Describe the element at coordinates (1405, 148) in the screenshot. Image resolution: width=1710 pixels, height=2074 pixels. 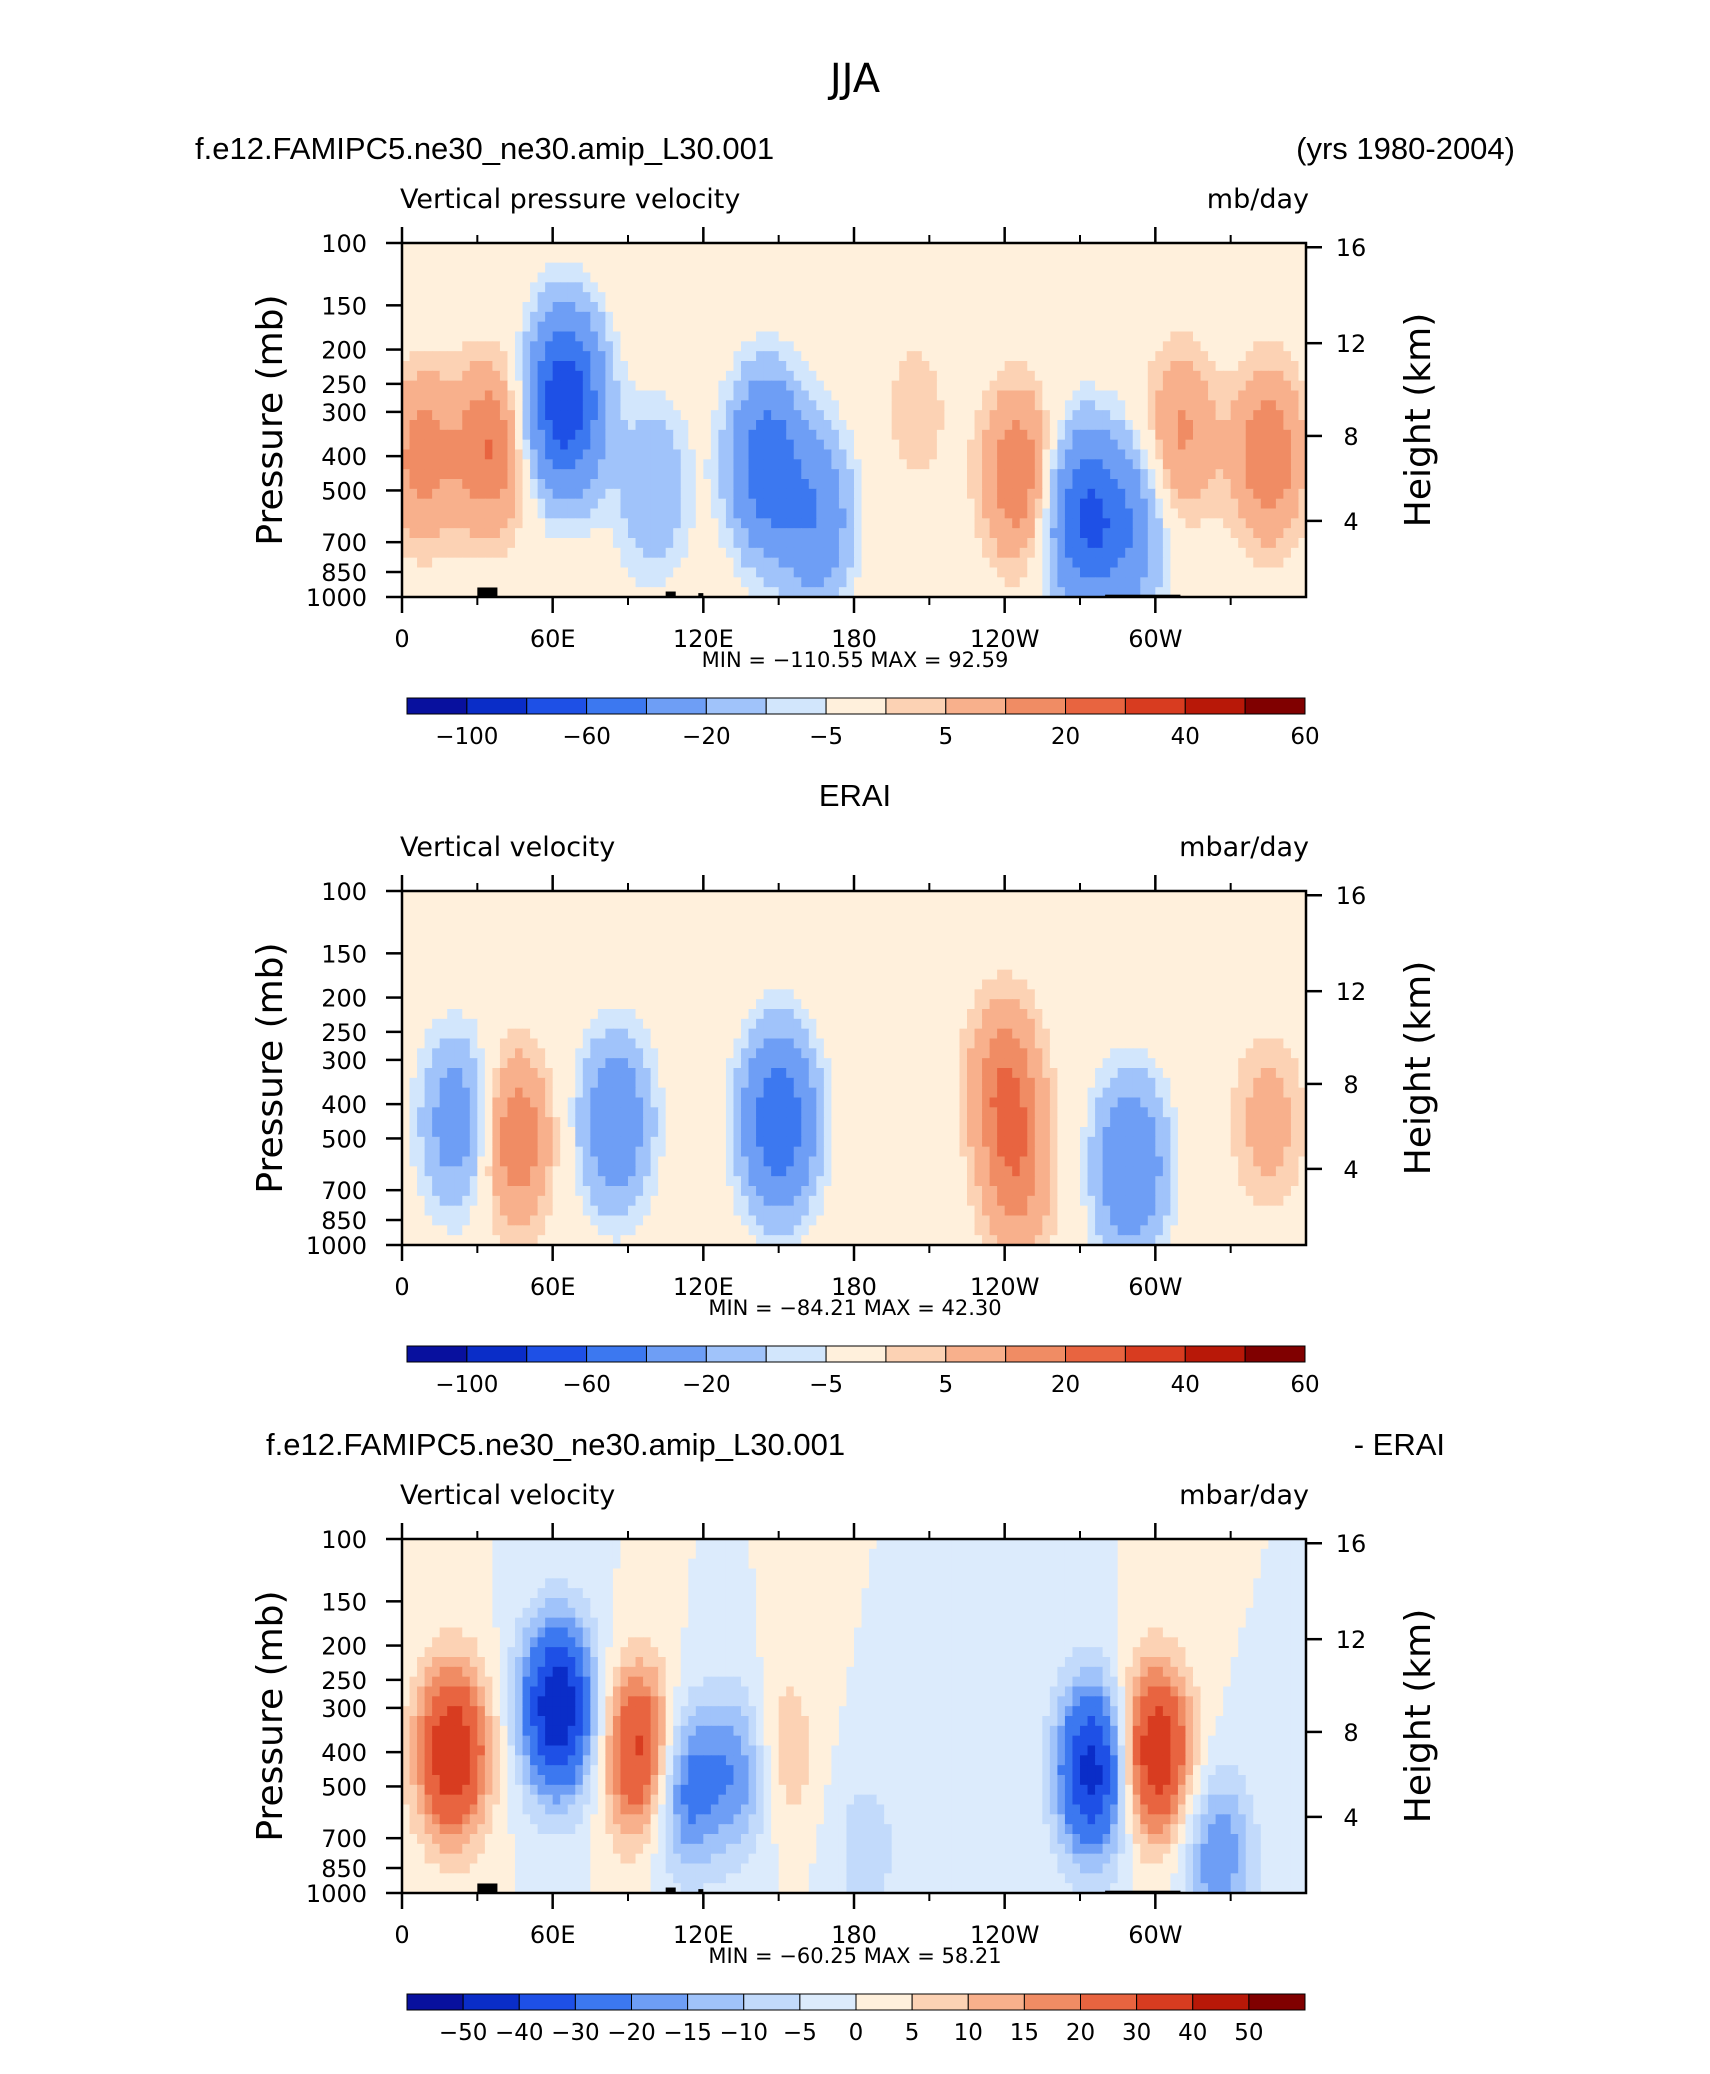
I see `case-title-right: (yrs 1980-2004)` at that location.